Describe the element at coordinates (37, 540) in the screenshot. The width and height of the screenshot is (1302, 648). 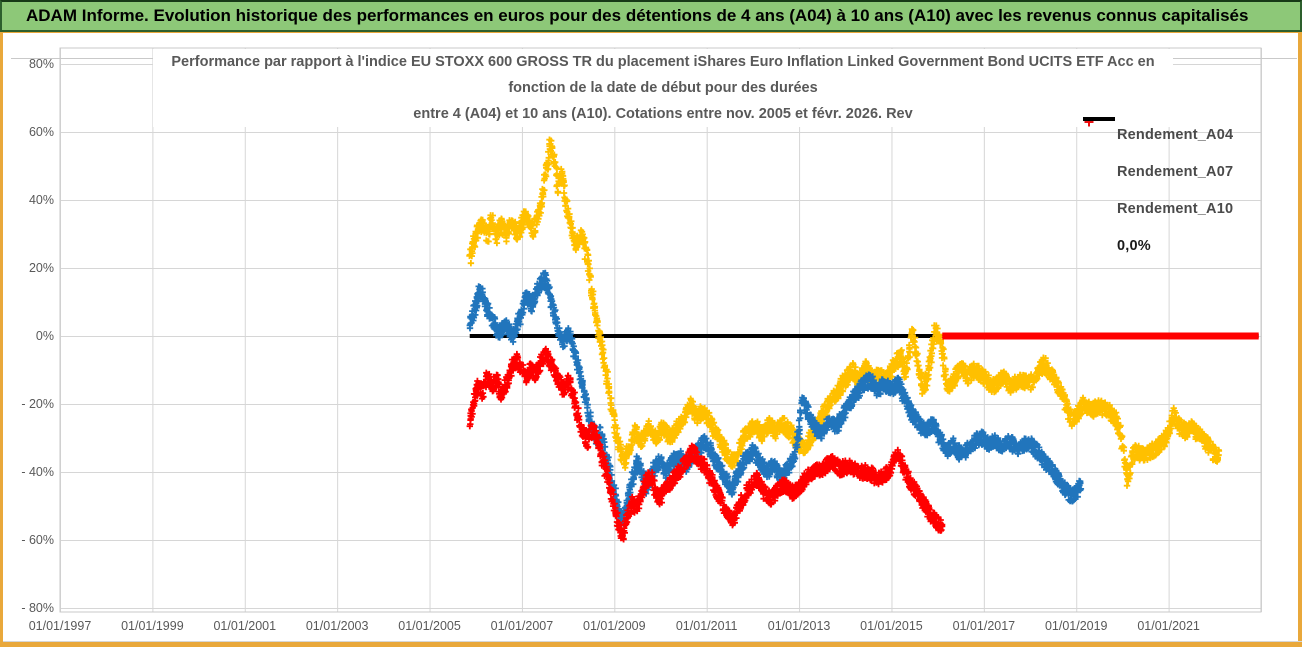
I see `y-axis-tick-label: - 60%` at that location.